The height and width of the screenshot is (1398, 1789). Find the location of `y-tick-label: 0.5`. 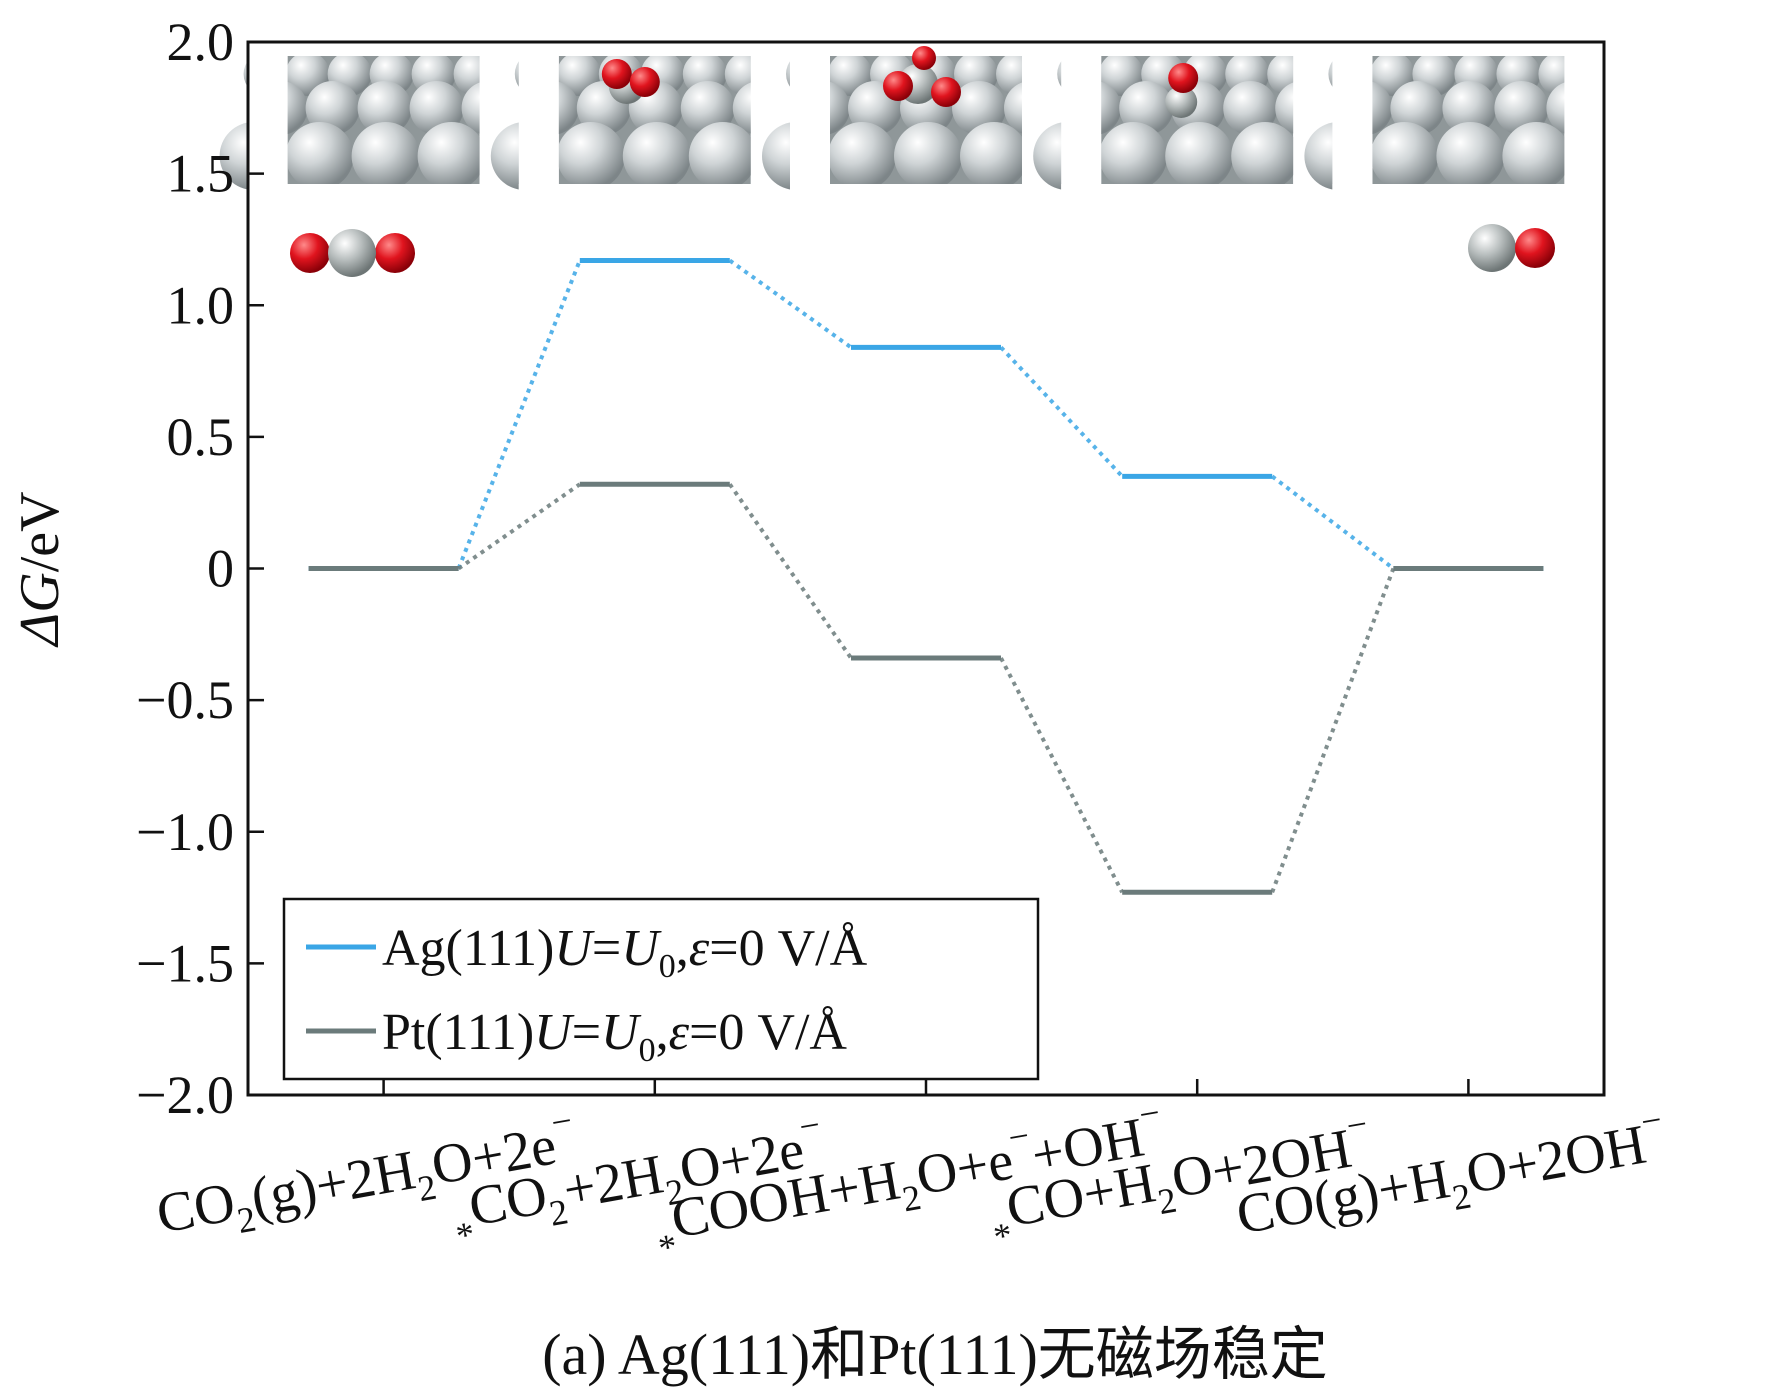

y-tick-label: 0.5 is located at coordinates (201, 437).